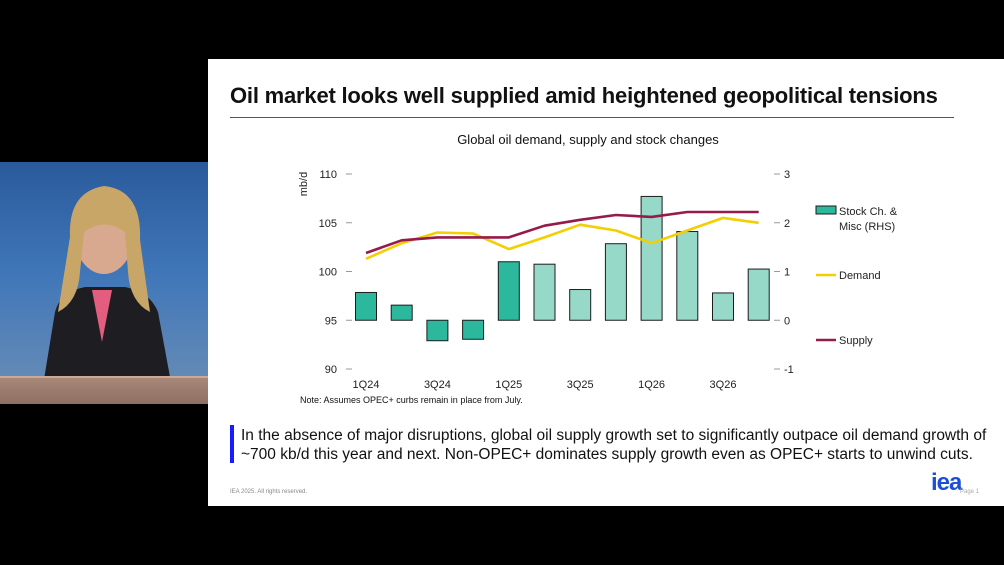  Describe the element at coordinates (328, 273) in the screenshot. I see `left-axis-tick-label: 100` at that location.